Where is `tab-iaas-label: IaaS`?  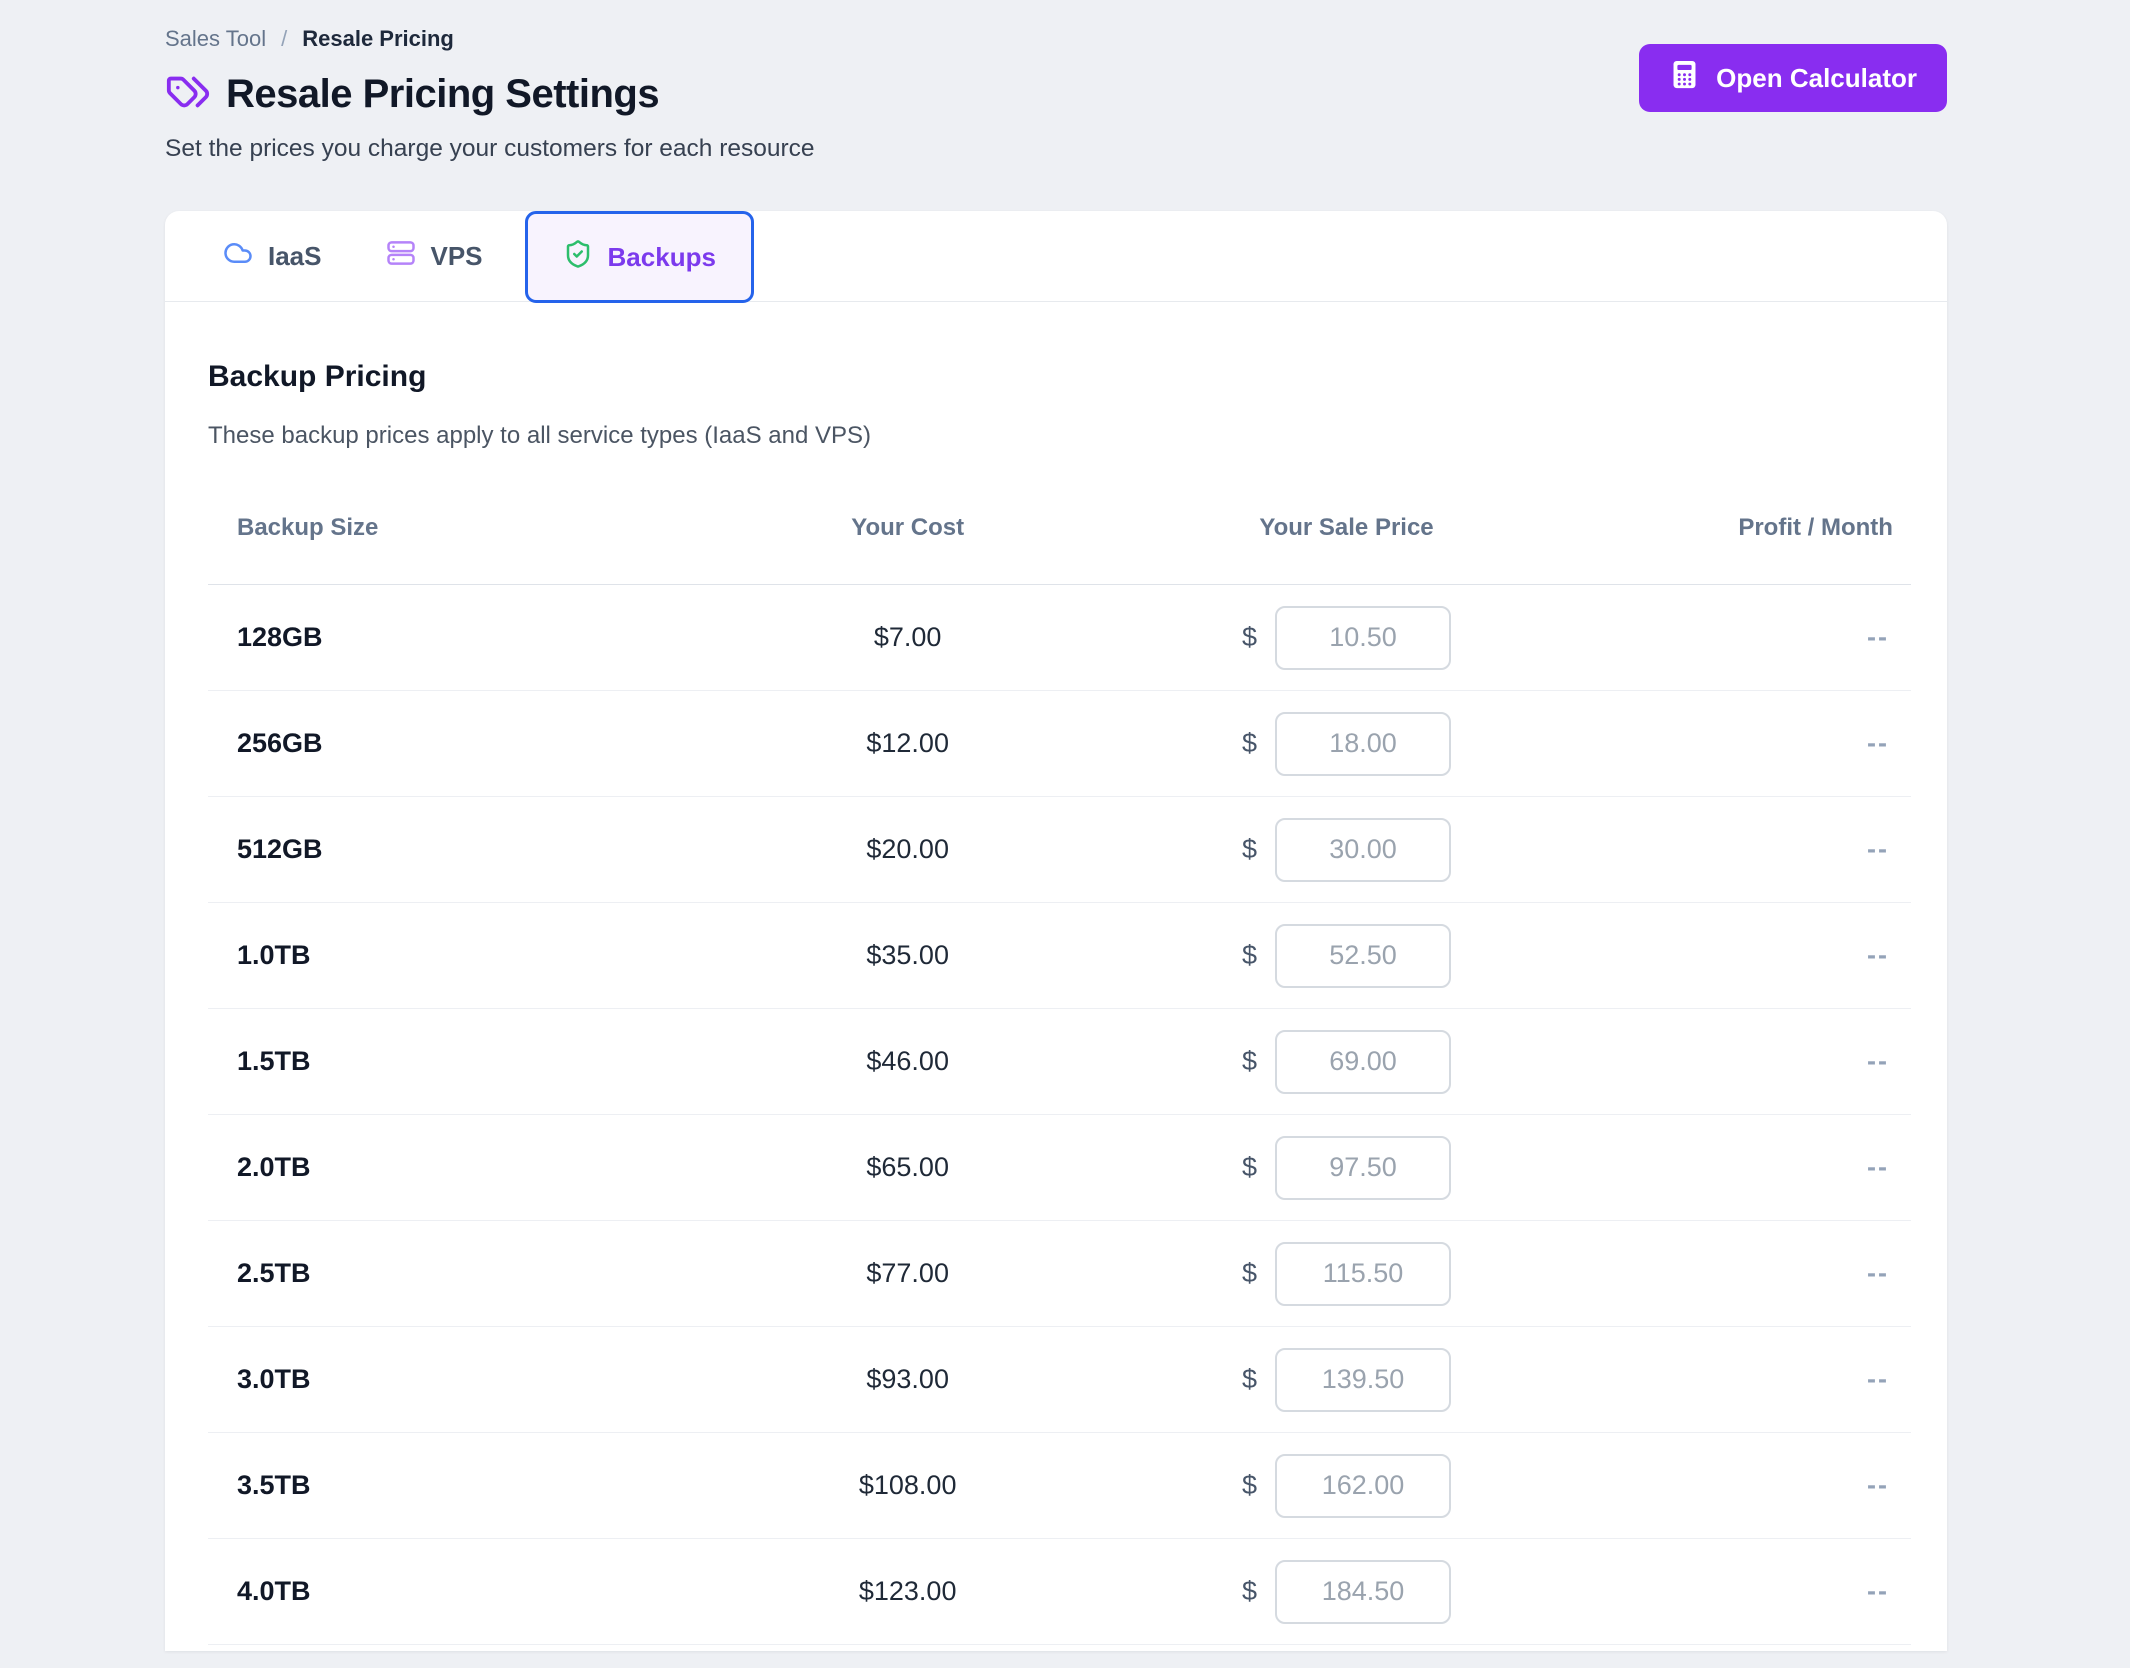 tab-iaas-label: IaaS is located at coordinates (295, 255).